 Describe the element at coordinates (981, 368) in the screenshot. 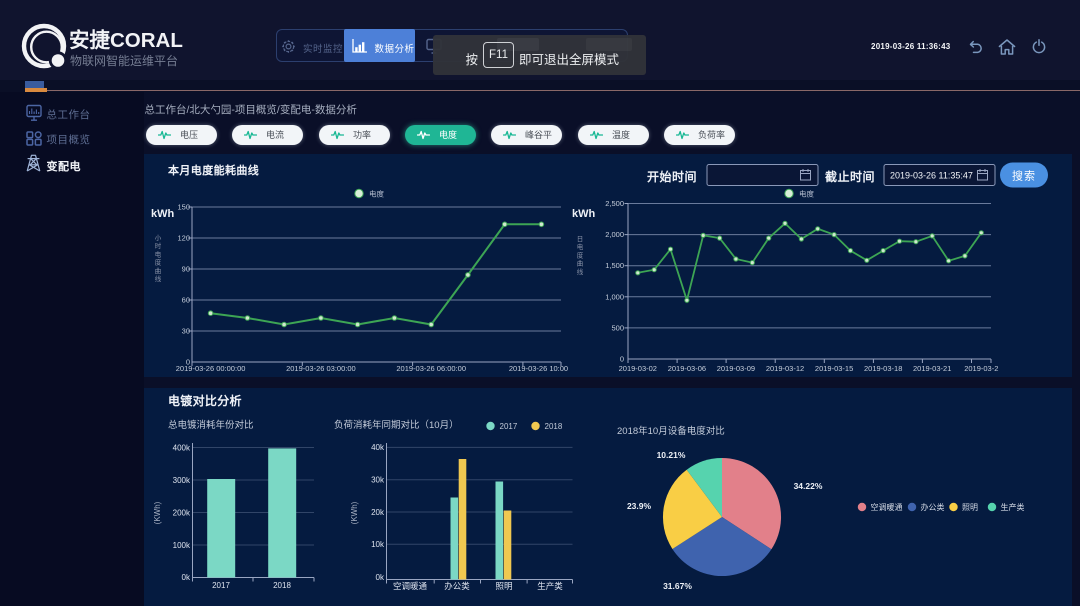

I see `svg-text: 2019-03-2` at that location.